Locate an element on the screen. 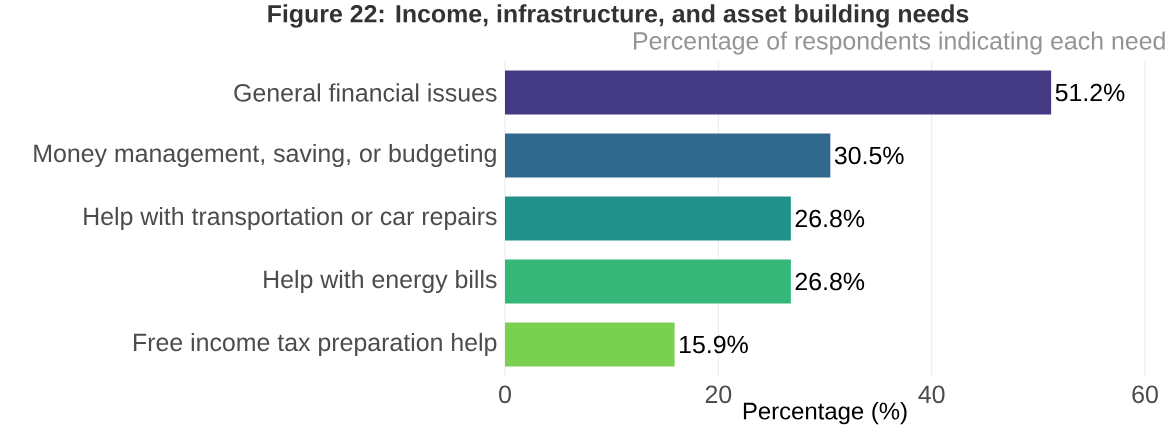  x-tick-label: 0 is located at coordinates (505, 394).